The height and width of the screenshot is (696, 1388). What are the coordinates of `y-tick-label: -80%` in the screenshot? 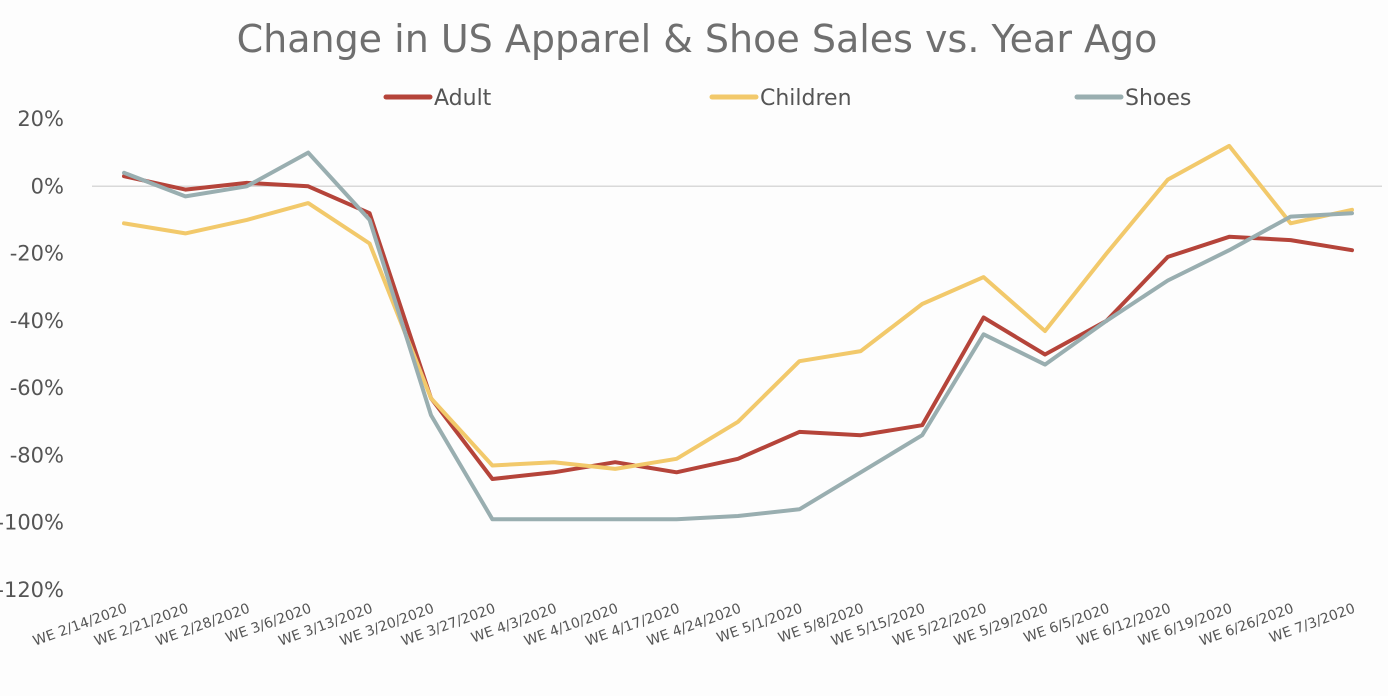 It's located at (37, 455).